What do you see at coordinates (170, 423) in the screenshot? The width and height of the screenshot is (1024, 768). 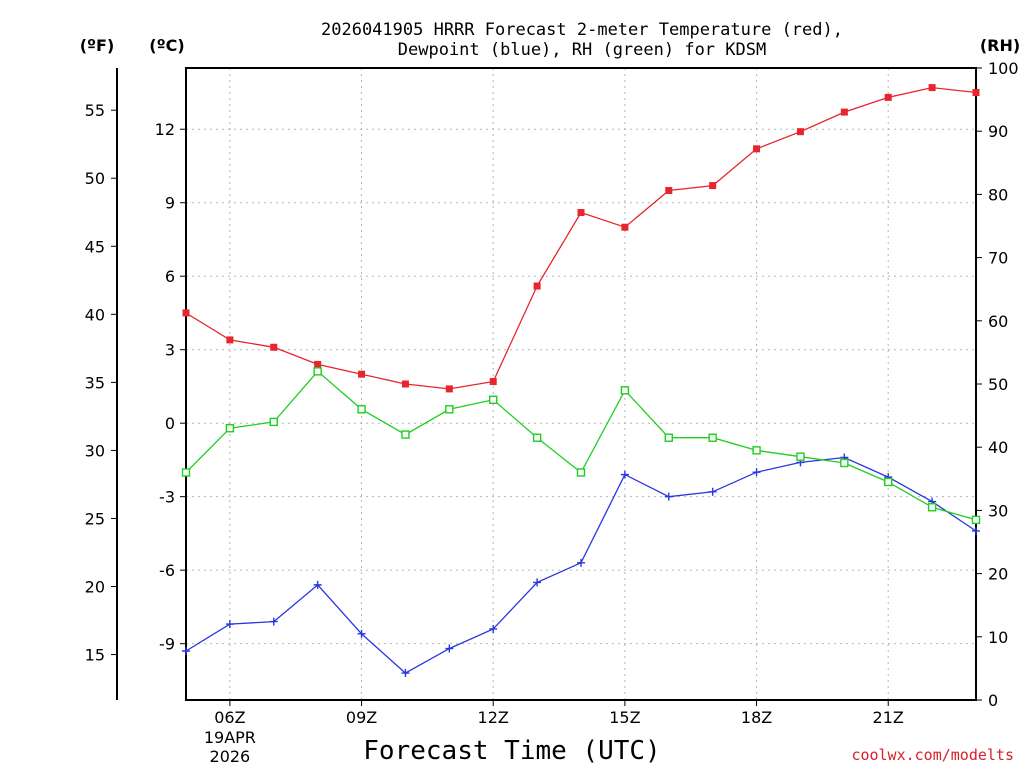 I see `celsius-tick-label: 0` at bounding box center [170, 423].